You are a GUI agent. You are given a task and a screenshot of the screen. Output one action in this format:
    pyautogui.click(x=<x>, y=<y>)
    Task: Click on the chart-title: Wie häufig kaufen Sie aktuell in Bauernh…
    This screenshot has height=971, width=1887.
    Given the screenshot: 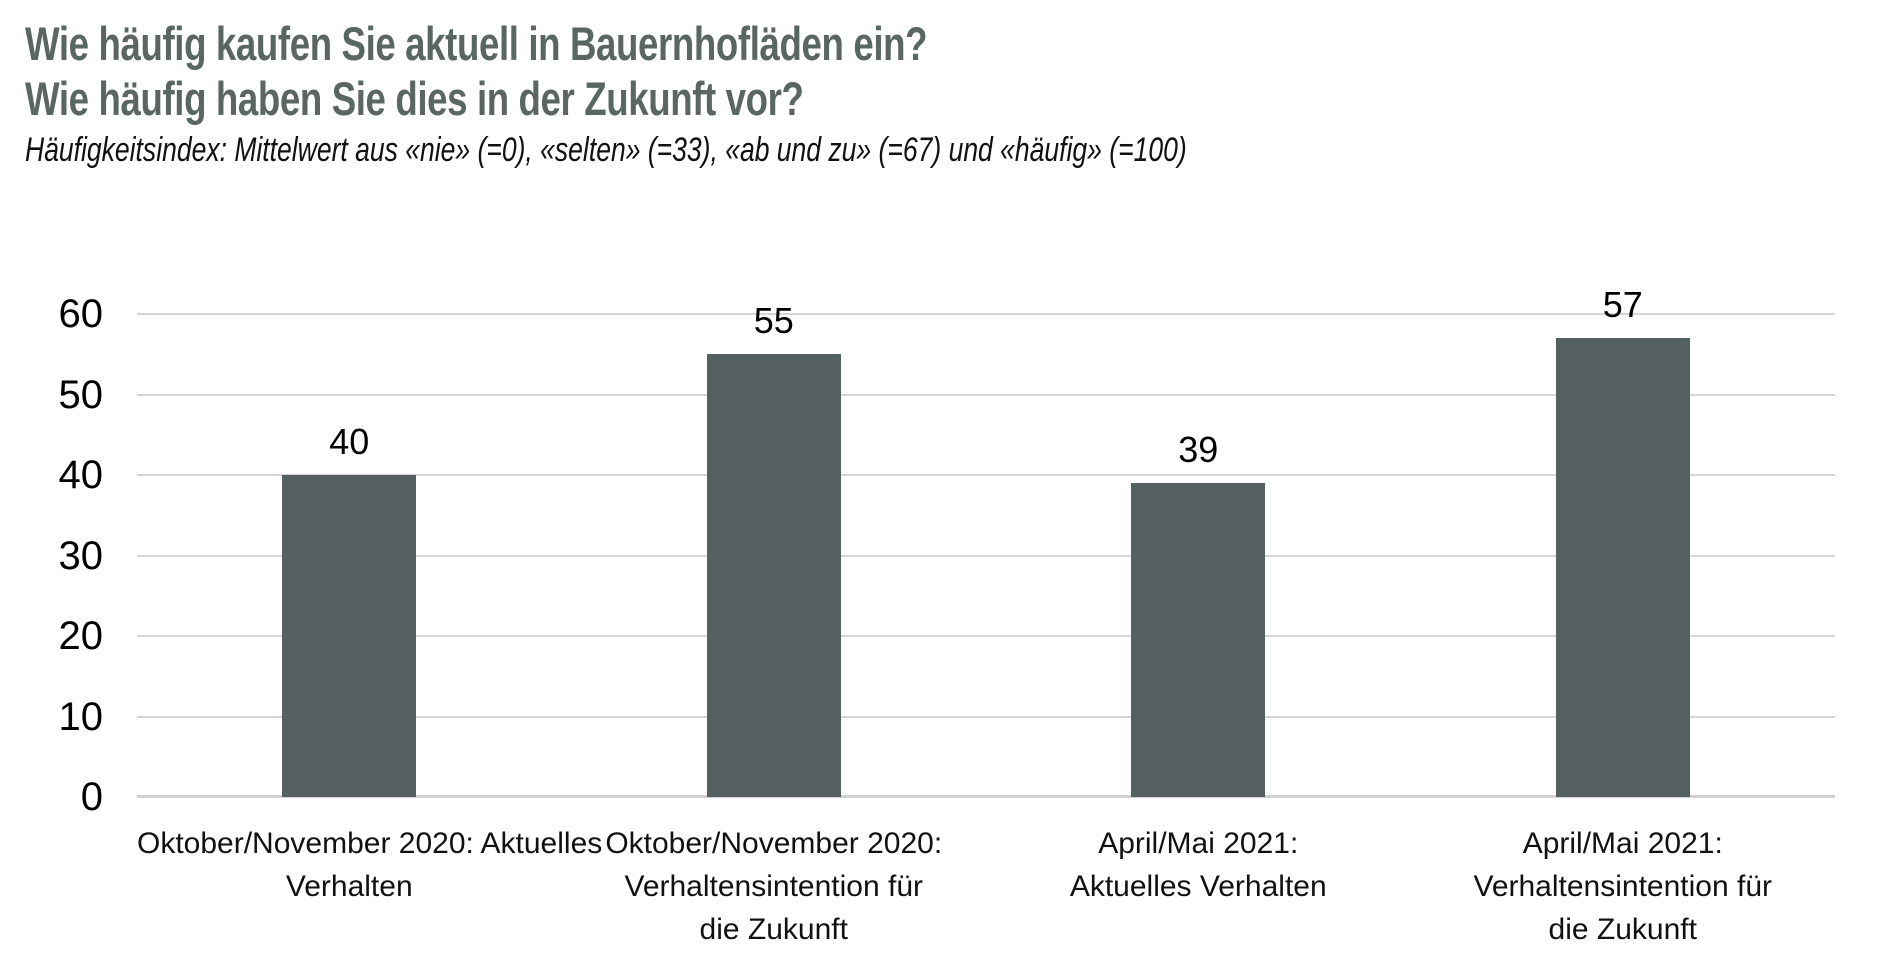 What is the action you would take?
    pyautogui.click(x=476, y=71)
    